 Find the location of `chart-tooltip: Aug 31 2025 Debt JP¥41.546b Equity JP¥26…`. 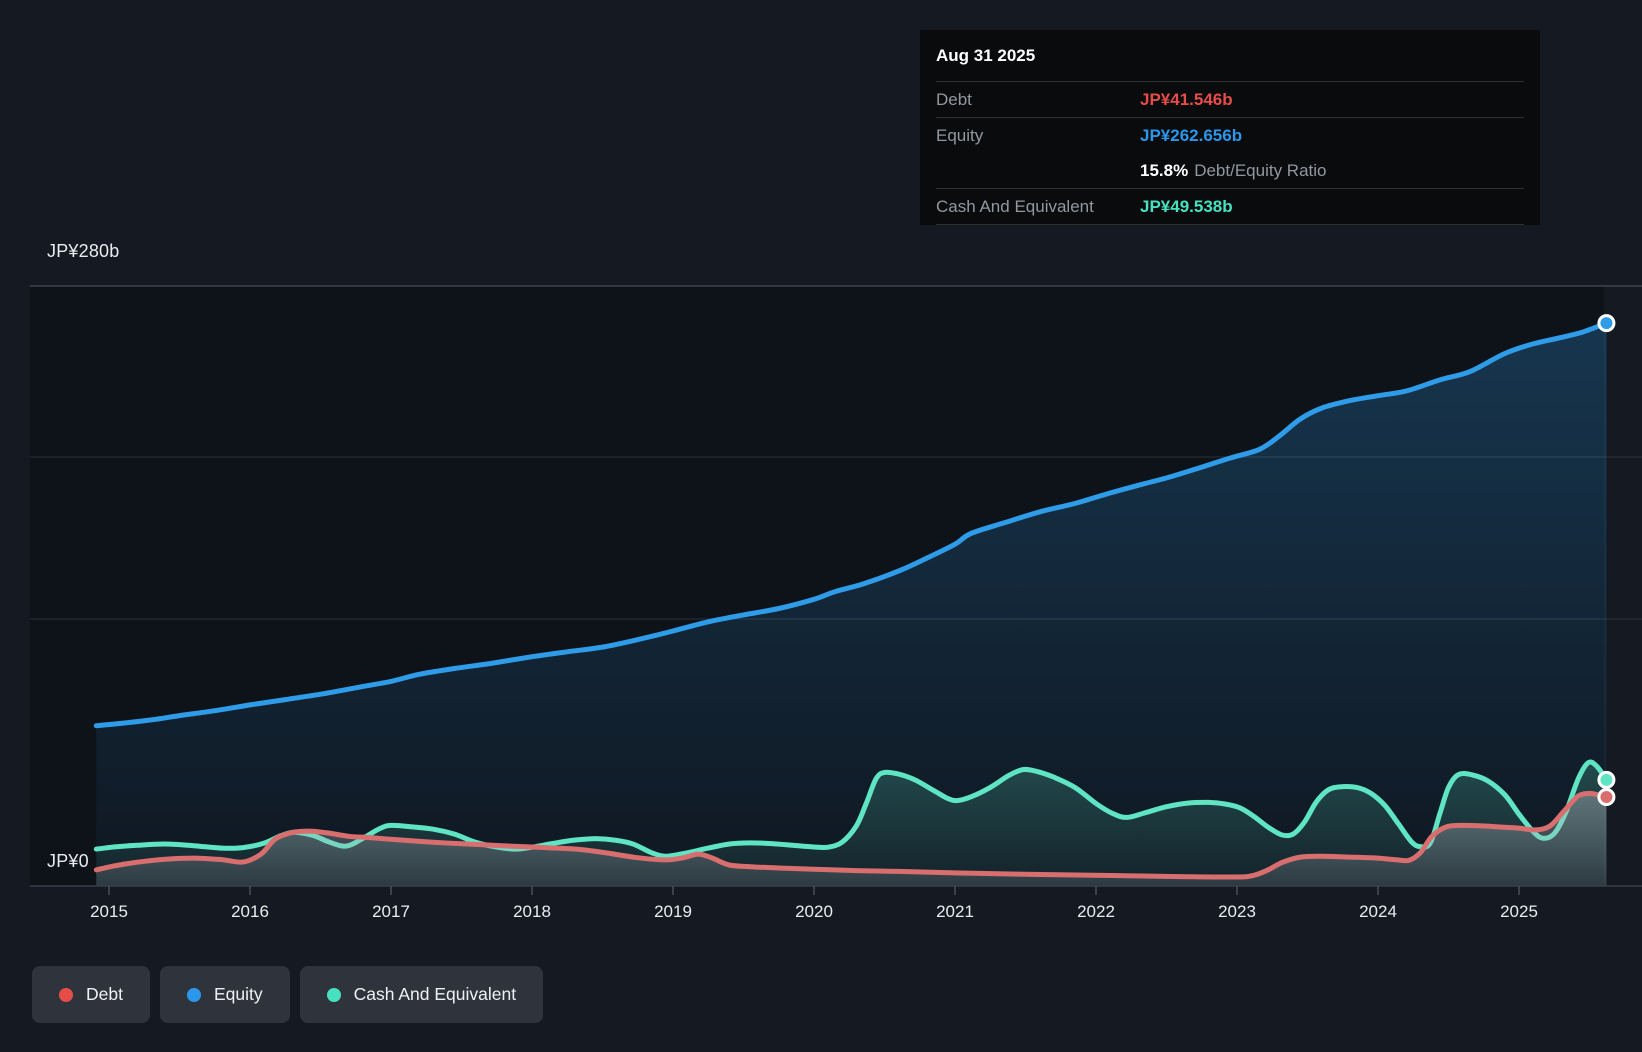

chart-tooltip: Aug 31 2025 Debt JP¥41.546b Equity JP¥26… is located at coordinates (1230, 127).